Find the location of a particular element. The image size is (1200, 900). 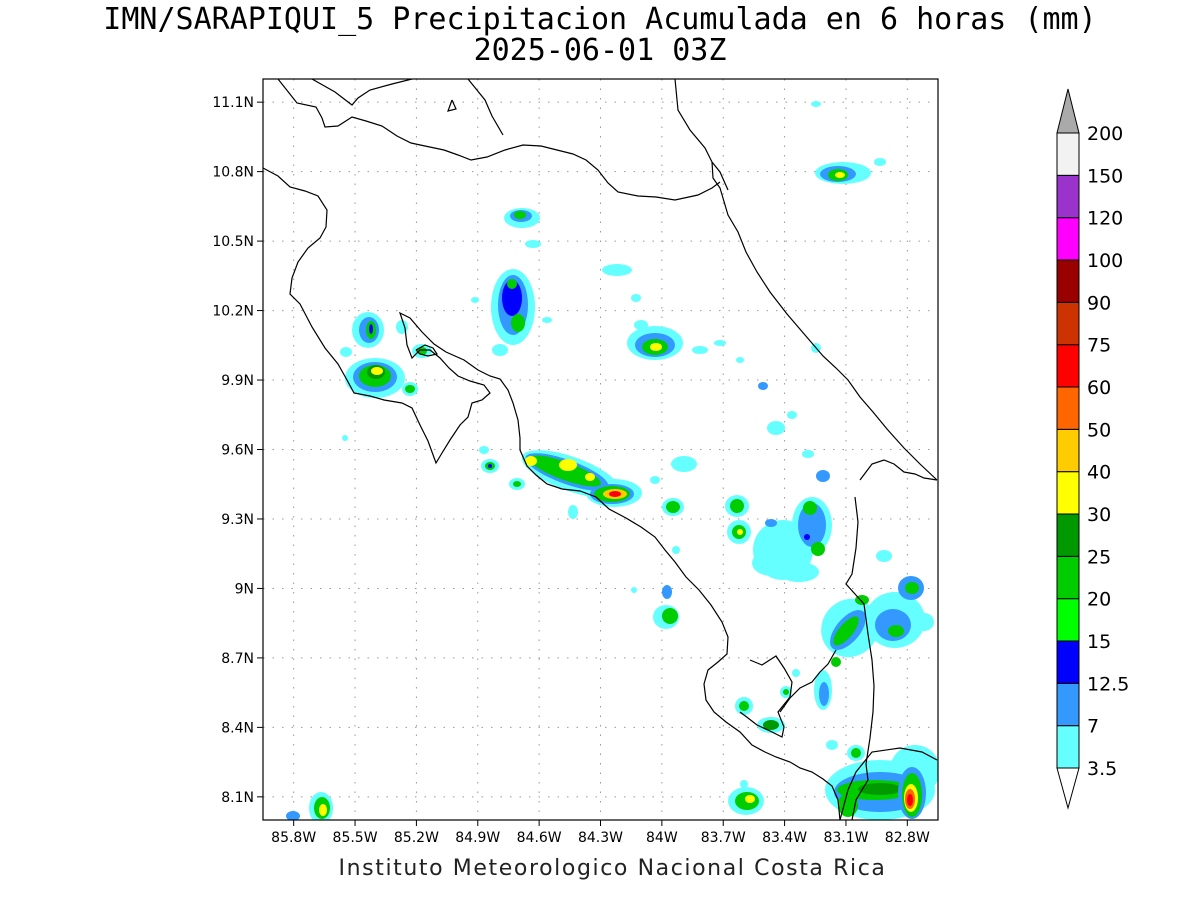

lat-label: 10.8N is located at coordinates (233, 173).